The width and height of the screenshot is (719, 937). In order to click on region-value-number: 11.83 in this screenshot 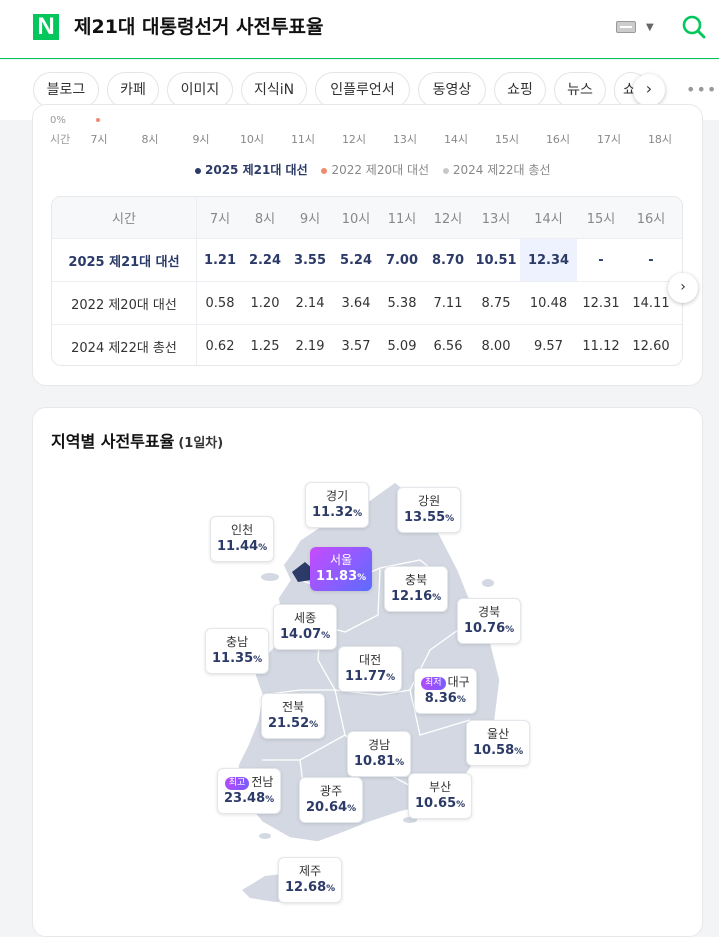, I will do `click(337, 576)`.